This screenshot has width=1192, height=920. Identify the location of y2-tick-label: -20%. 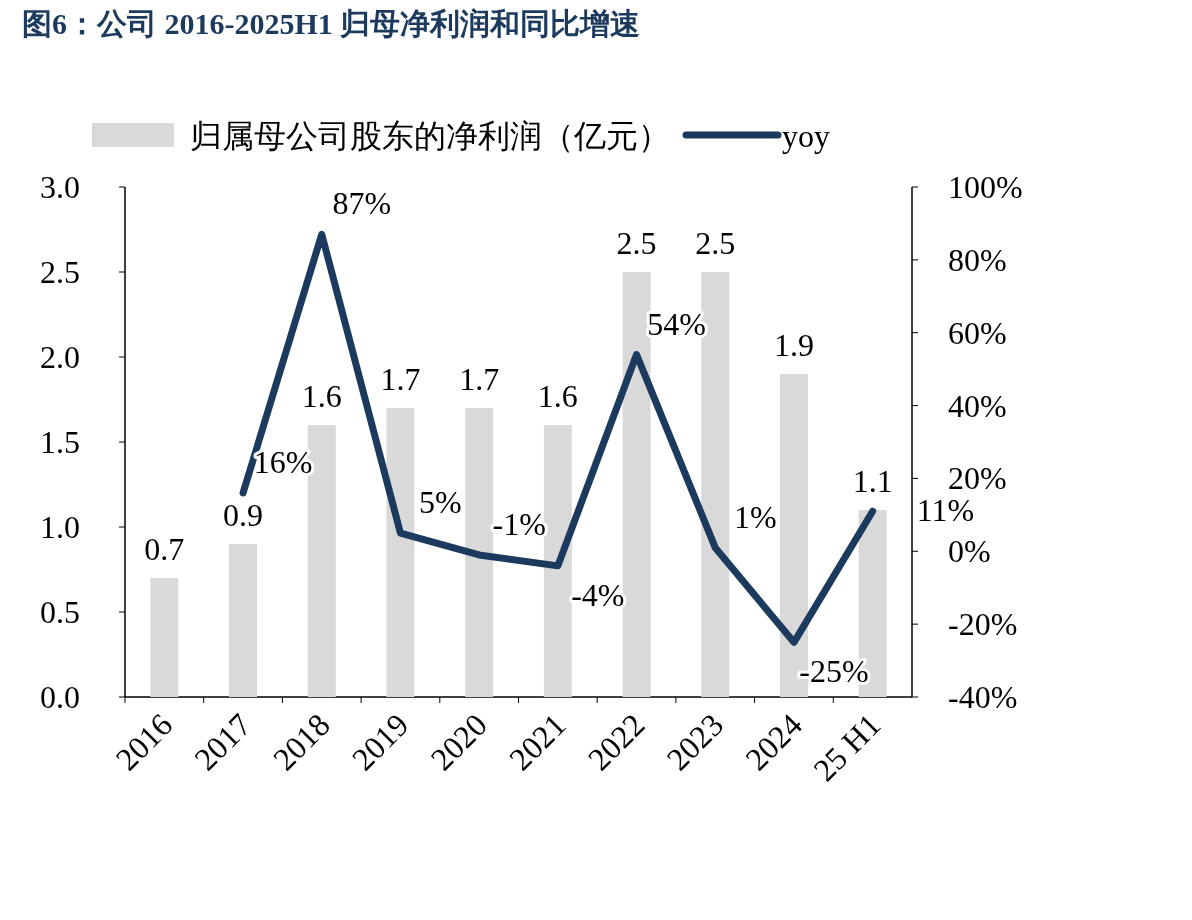
(983, 624).